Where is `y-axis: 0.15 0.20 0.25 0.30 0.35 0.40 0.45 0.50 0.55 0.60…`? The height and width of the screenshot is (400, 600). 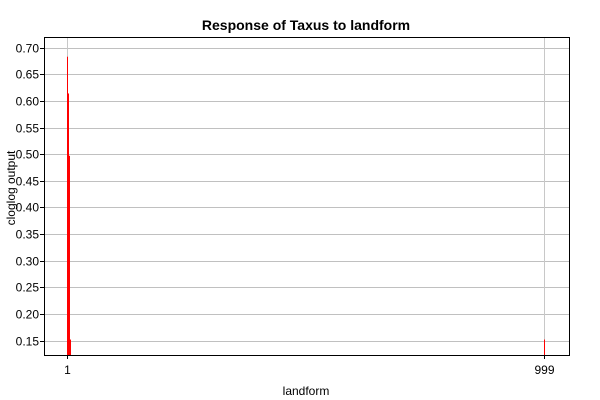
y-axis: 0.15 0.20 0.25 0.30 0.35 0.40 0.45 0.50 0.55 0.60… is located at coordinates (30, 195).